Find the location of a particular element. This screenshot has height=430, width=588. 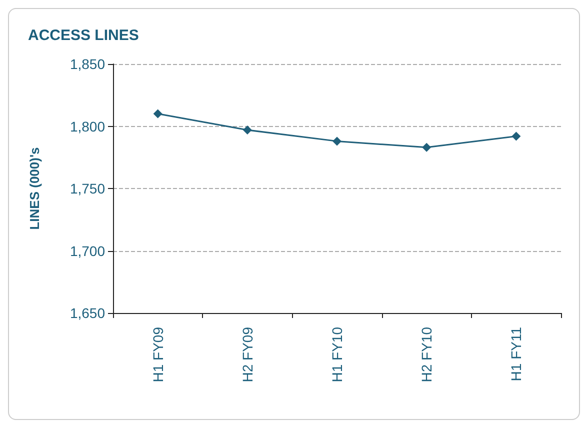

x-tick-label: H1 FY10 is located at coordinates (337, 354).